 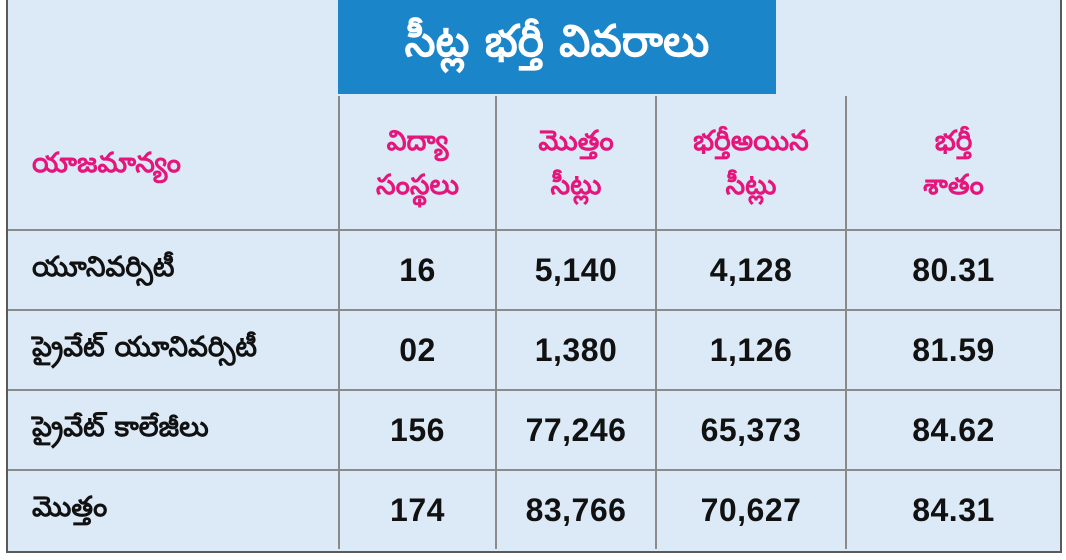 I want to click on row-university-name: యూనివర్సిటీ, so click(x=173, y=269).